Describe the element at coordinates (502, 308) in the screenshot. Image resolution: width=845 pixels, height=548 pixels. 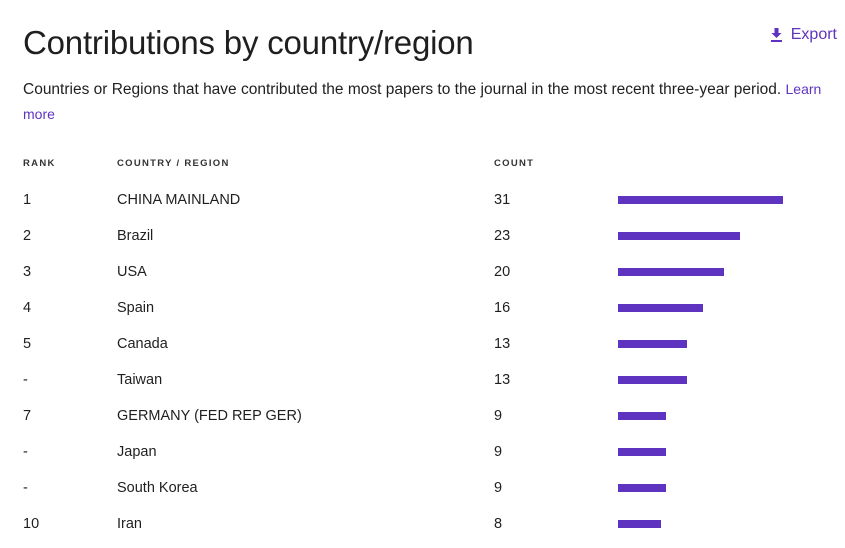
I see `count-cell: 16` at that location.